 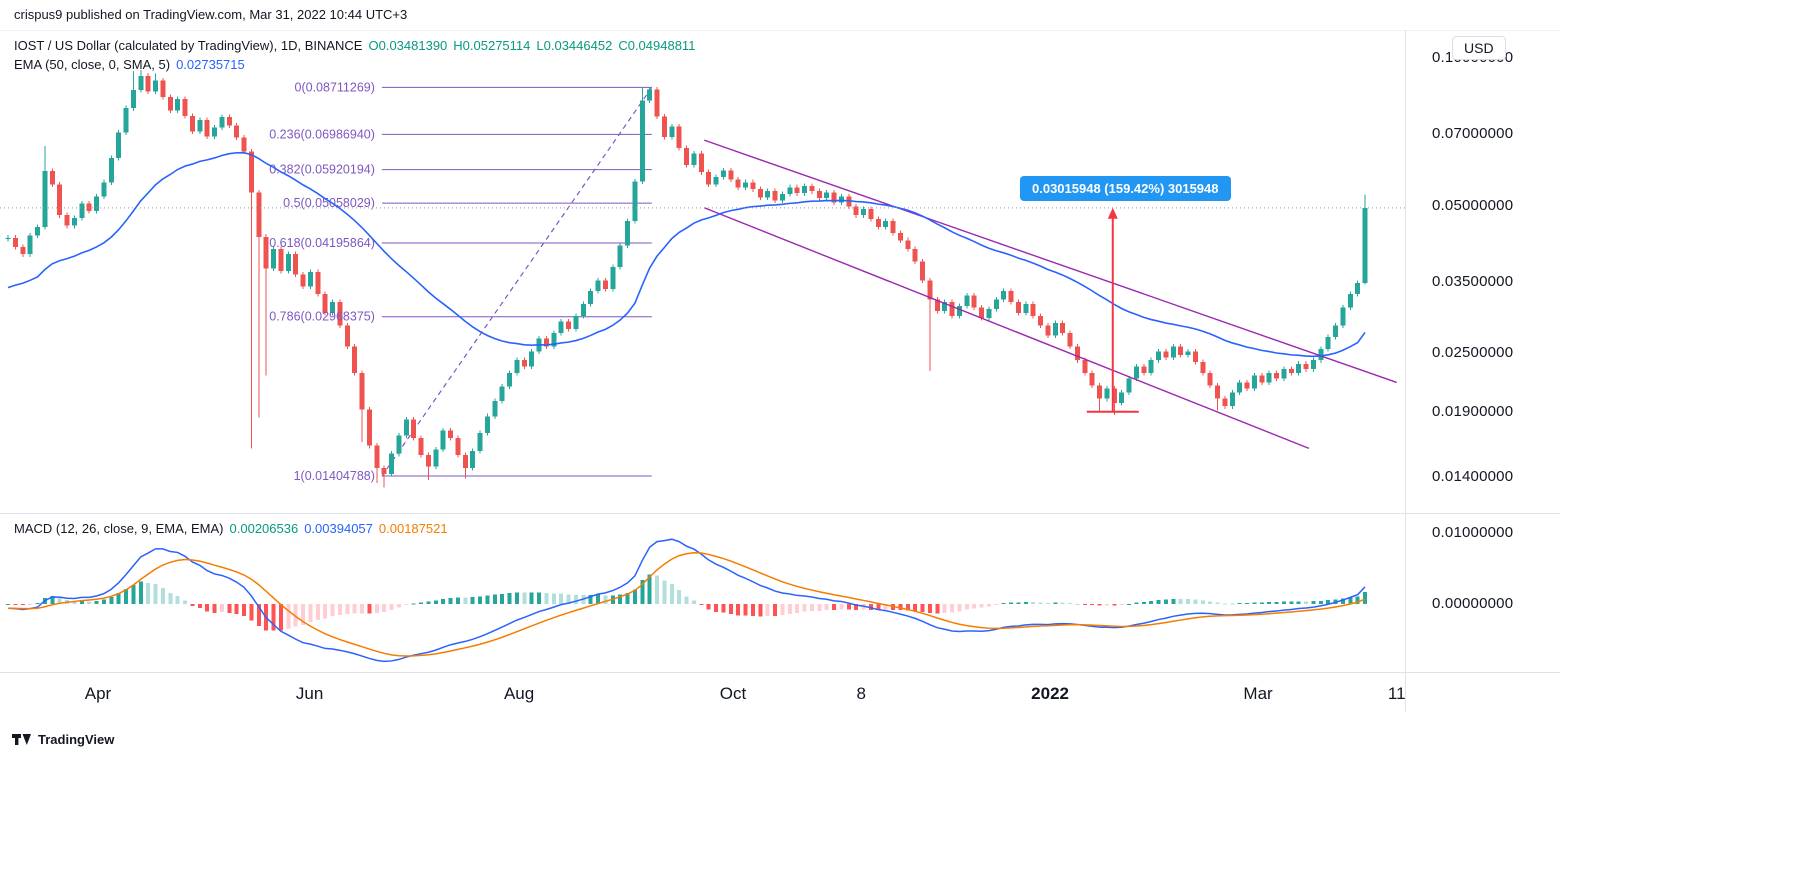 I want to click on tradingview-logo: TradingView, so click(x=63, y=739).